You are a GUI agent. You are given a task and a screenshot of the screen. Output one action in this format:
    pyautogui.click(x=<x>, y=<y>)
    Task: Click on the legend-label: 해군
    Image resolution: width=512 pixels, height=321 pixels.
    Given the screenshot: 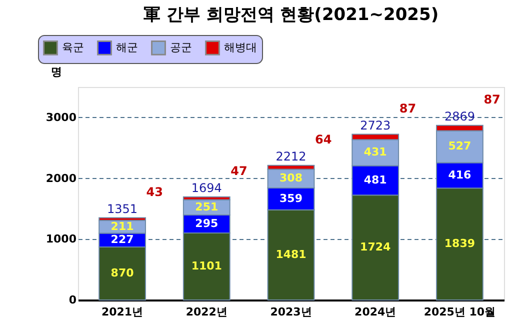 What is the action you would take?
    pyautogui.click(x=127, y=47)
    